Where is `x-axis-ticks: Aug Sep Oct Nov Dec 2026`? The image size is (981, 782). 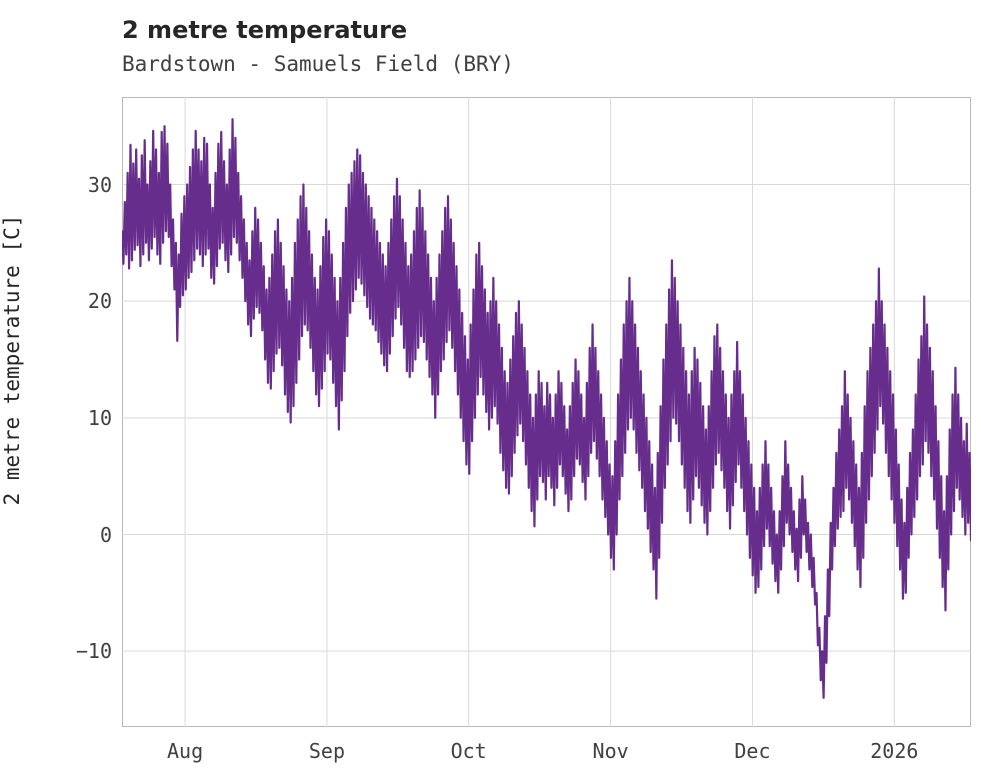 x-axis-ticks: Aug Sep Oct Nov Dec 2026 is located at coordinates (546, 755).